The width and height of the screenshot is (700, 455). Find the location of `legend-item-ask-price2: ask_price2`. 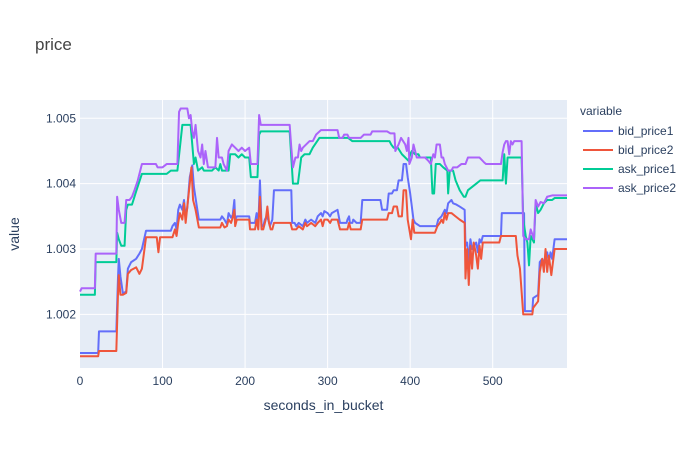

legend-item-ask-price2: ask_price2 is located at coordinates (629, 188).